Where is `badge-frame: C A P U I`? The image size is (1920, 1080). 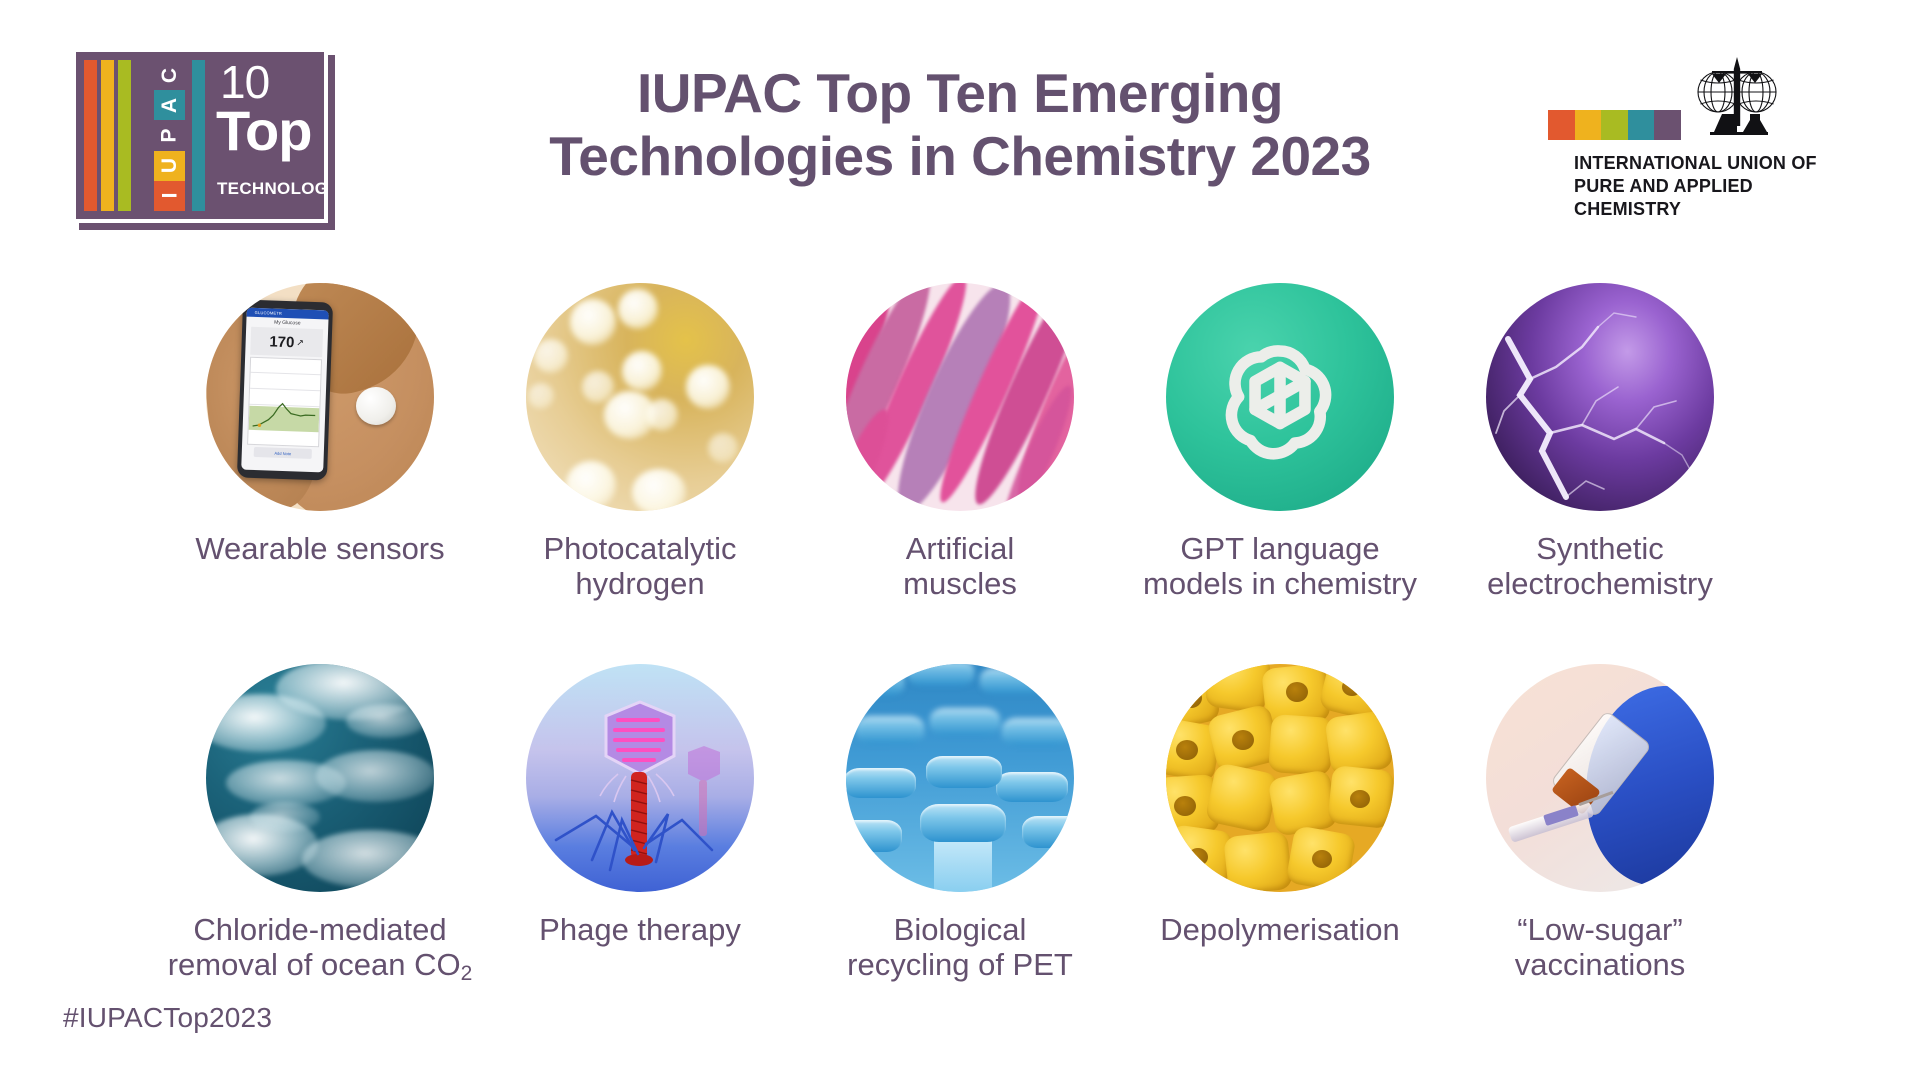
badge-frame: C A P U I is located at coordinates (200, 135).